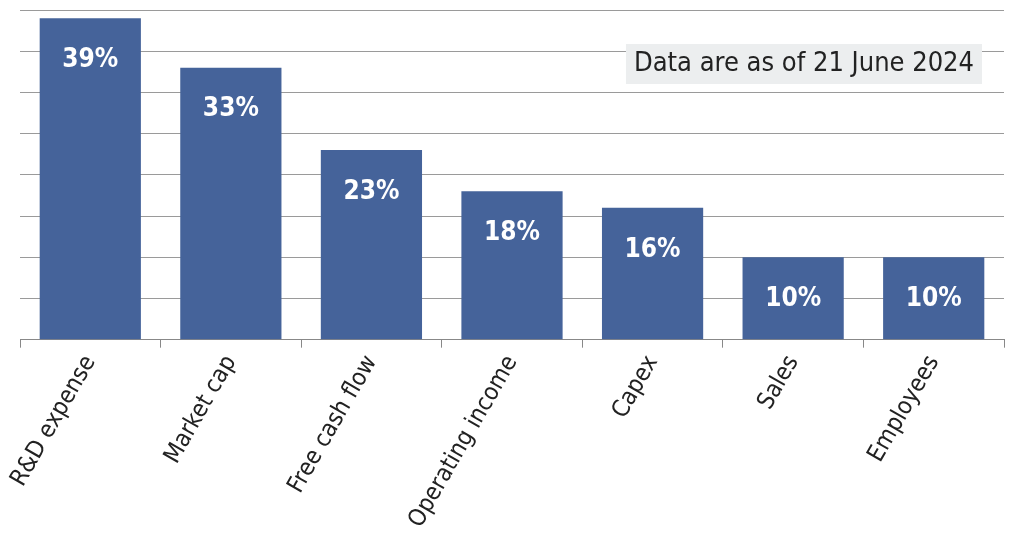  What do you see at coordinates (803, 61) in the screenshot?
I see `annotation: Data are as of 21 June 2024` at bounding box center [803, 61].